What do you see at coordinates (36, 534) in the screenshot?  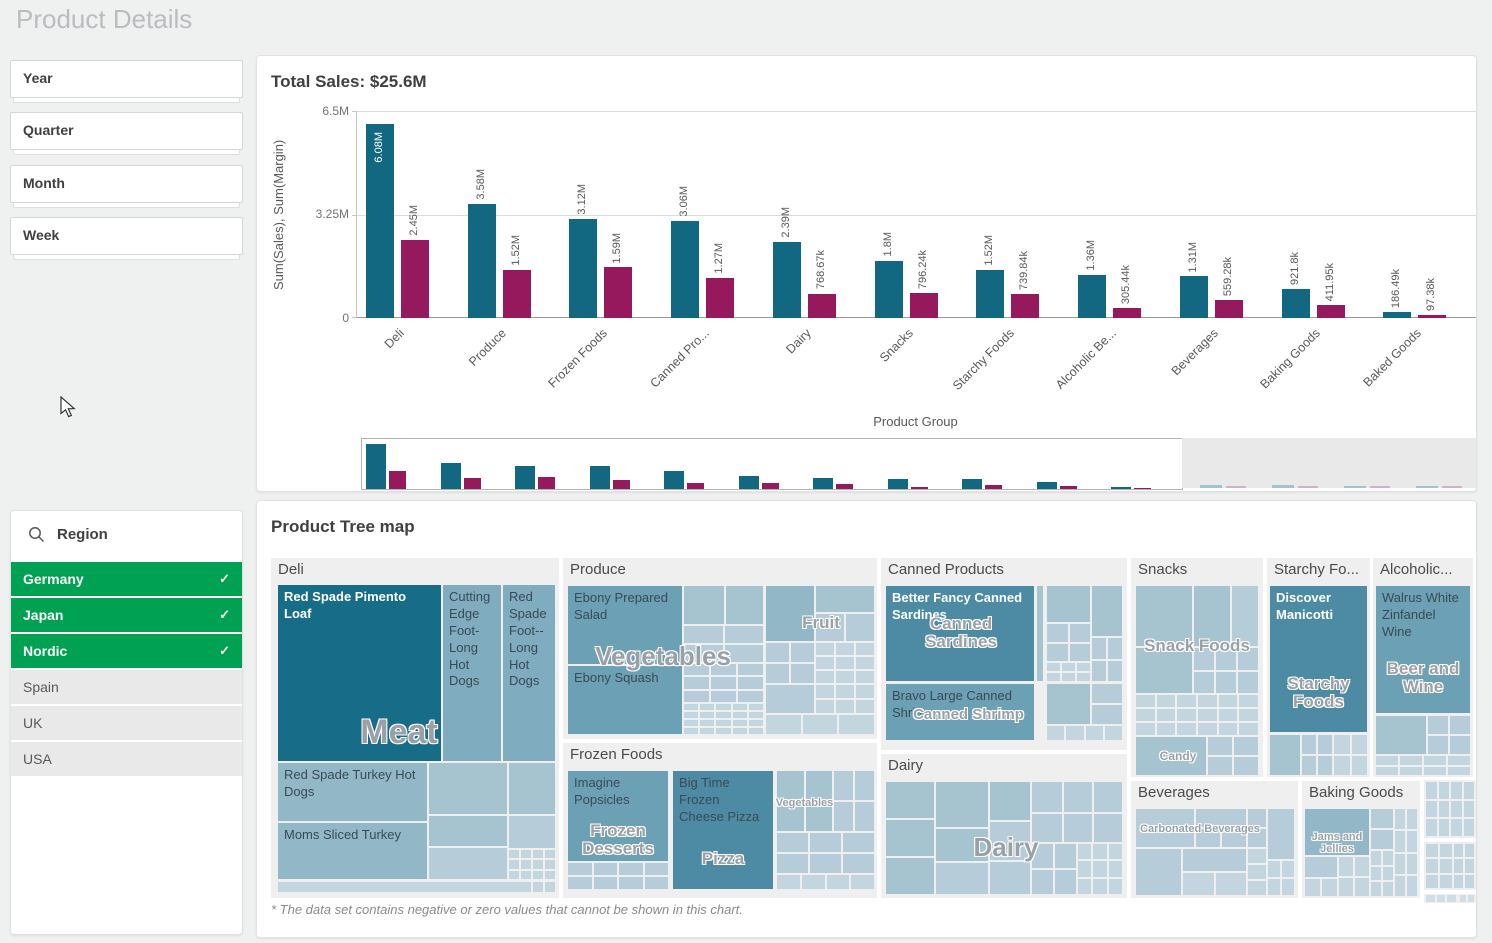 I see `search-icon` at bounding box center [36, 534].